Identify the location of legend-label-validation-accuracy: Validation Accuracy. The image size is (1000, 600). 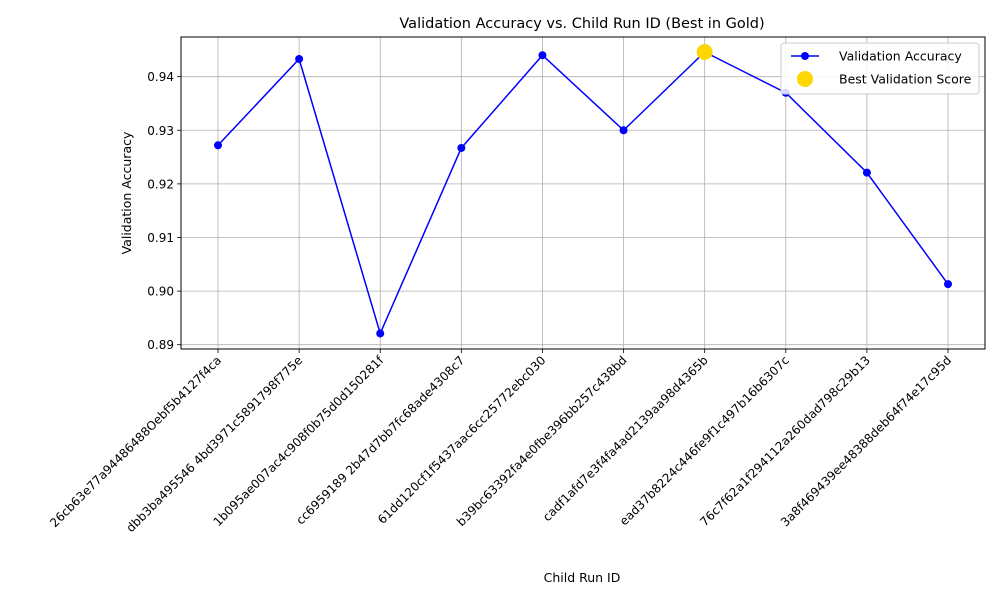
(900, 56).